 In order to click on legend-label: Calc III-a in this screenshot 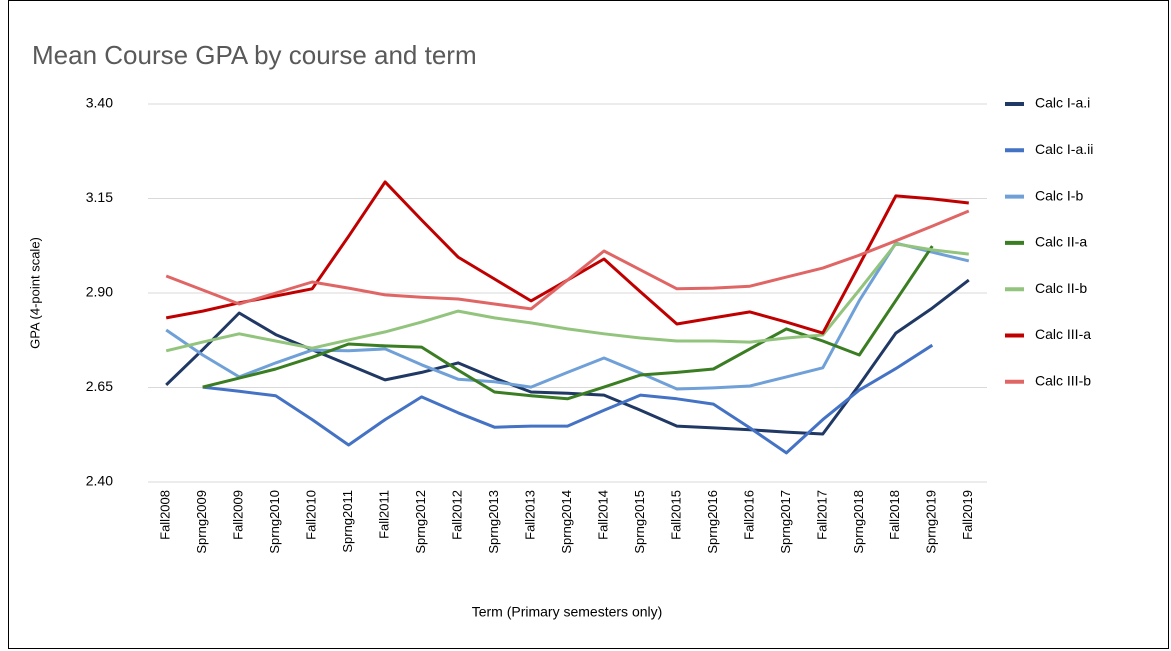, I will do `click(1063, 334)`.